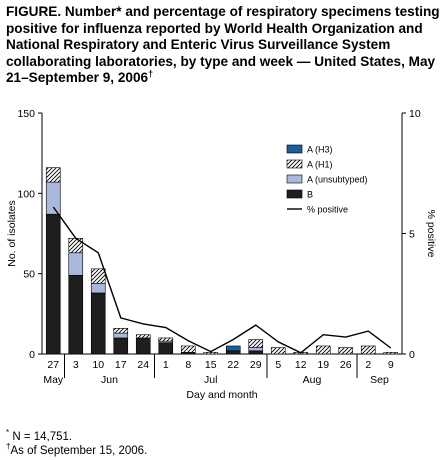  I want to click on month-label: Sep, so click(379, 380).